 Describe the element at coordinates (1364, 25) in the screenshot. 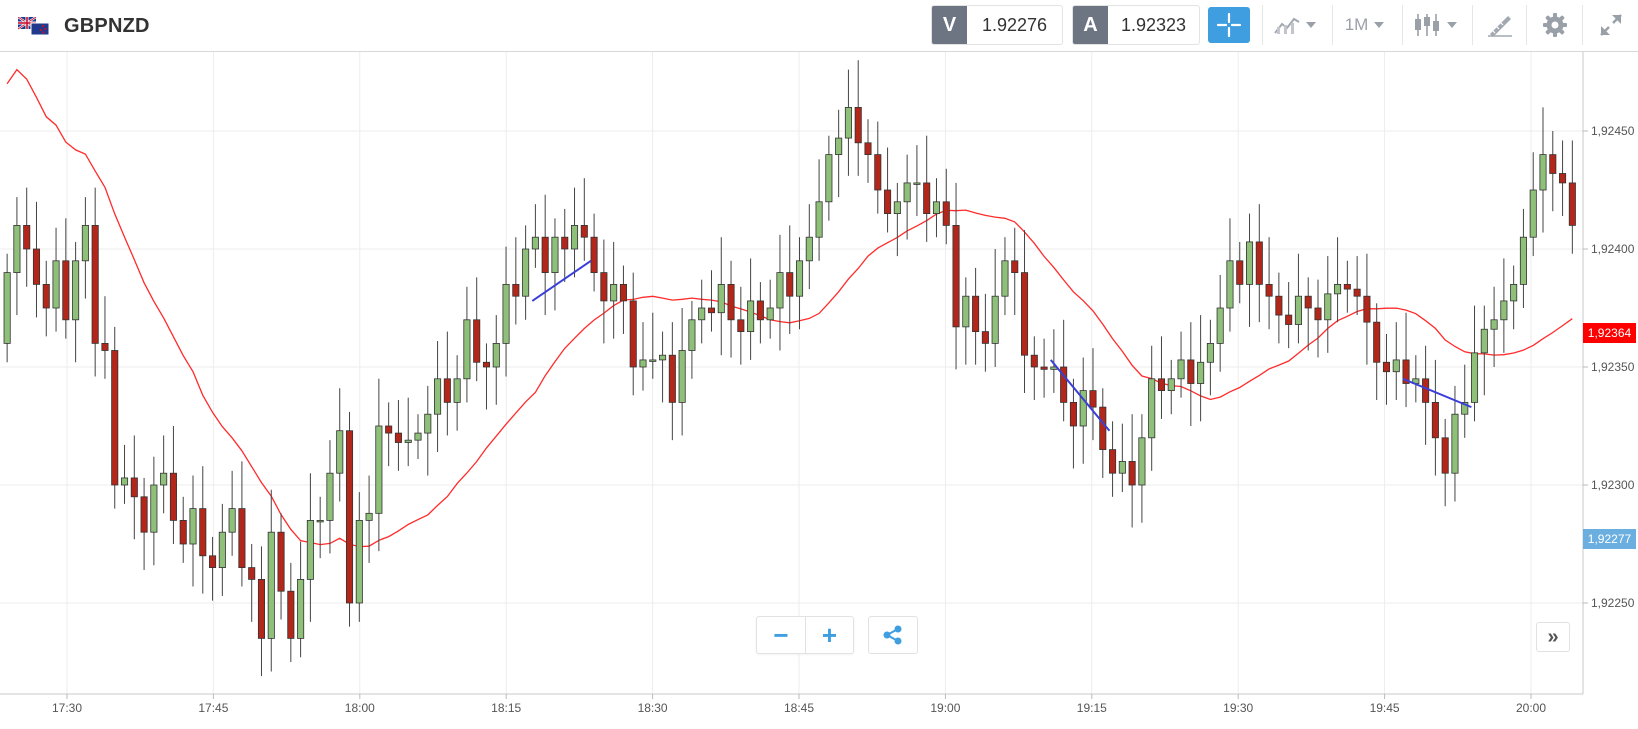

I see `timeframe-selector: 1M` at that location.